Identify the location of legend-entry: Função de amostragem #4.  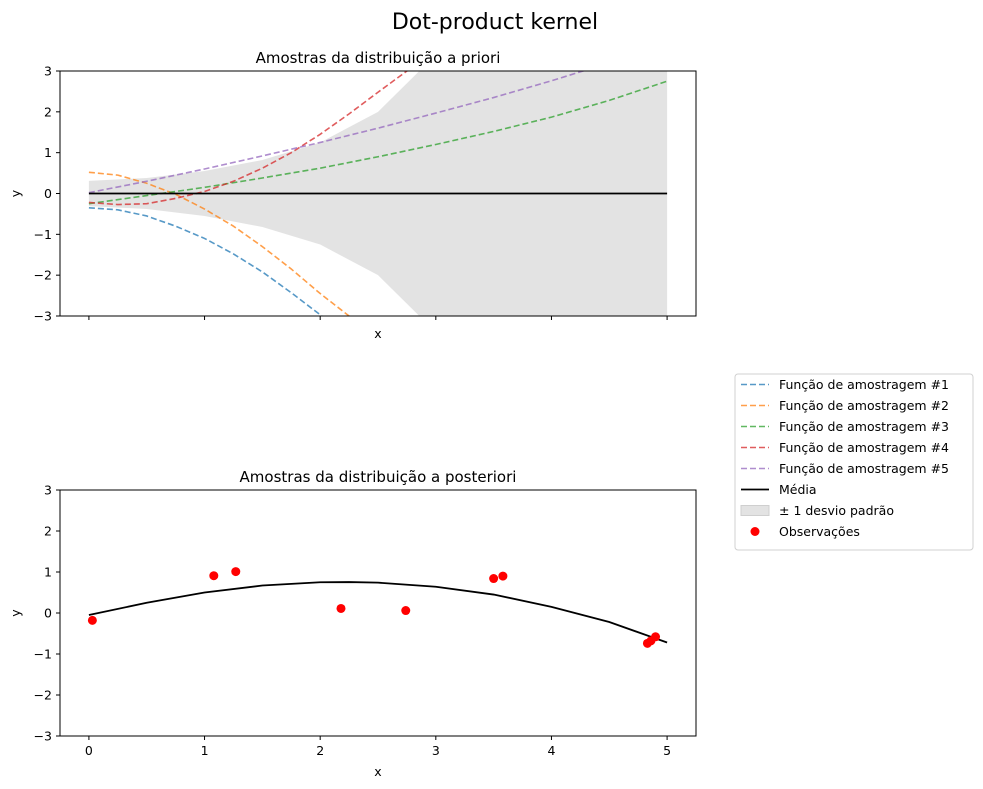
(845, 447).